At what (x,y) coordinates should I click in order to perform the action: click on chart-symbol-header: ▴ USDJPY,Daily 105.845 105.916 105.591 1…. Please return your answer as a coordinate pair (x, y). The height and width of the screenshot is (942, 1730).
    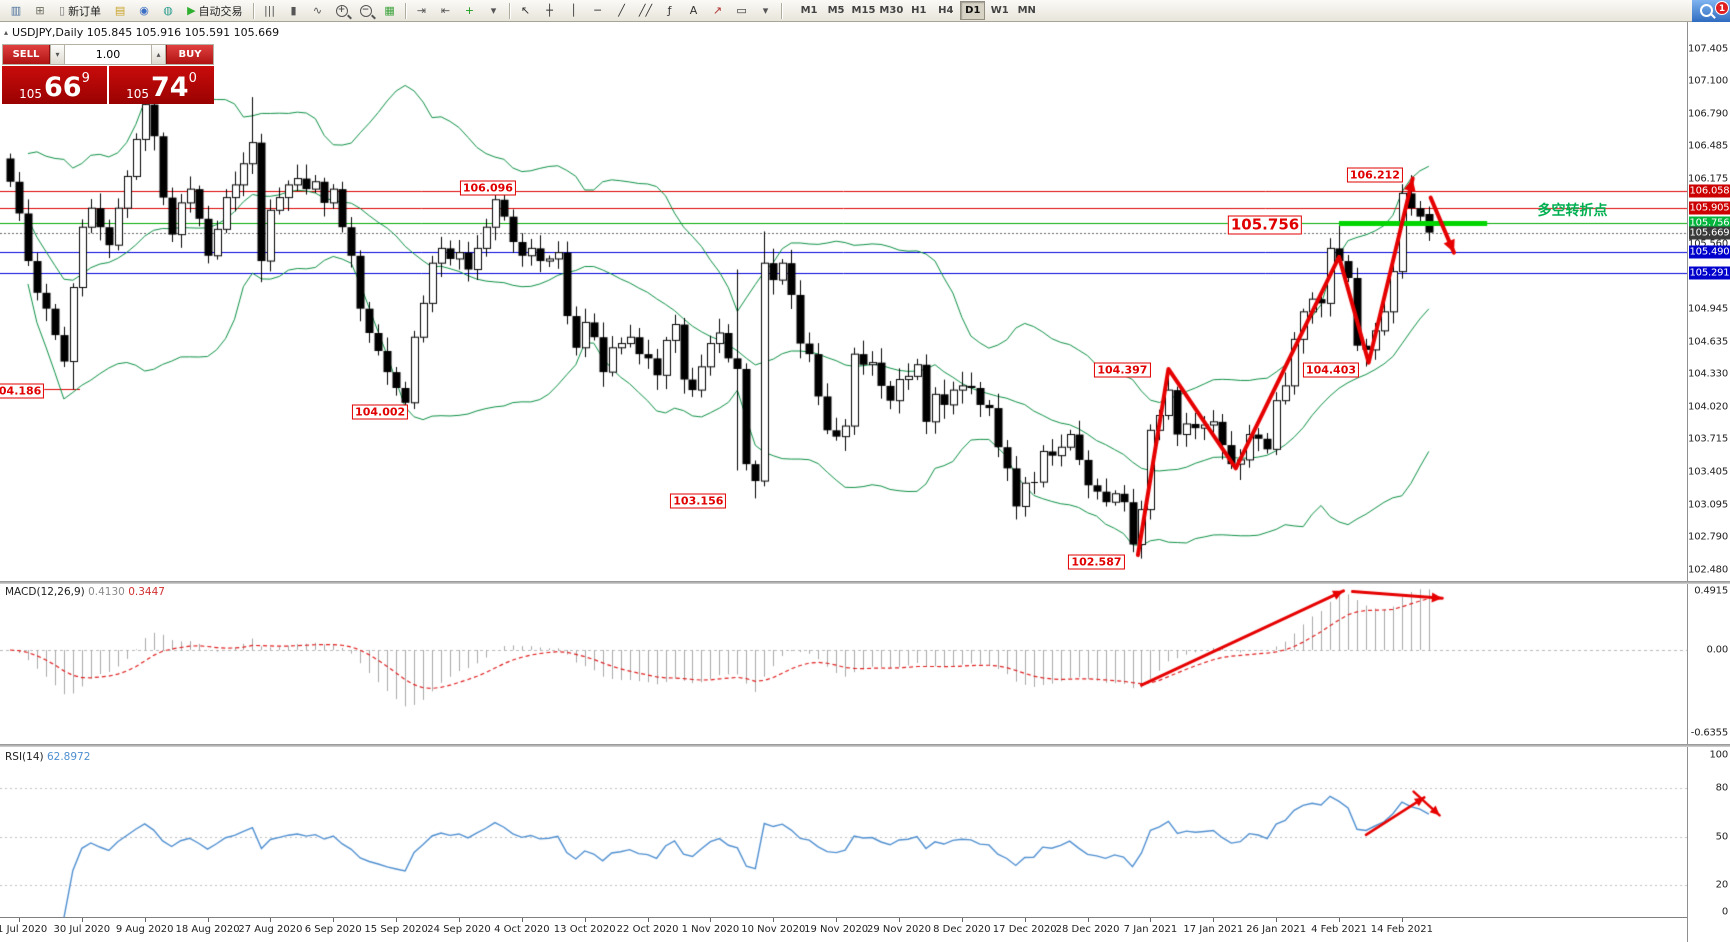
    Looking at the image, I should click on (141, 32).